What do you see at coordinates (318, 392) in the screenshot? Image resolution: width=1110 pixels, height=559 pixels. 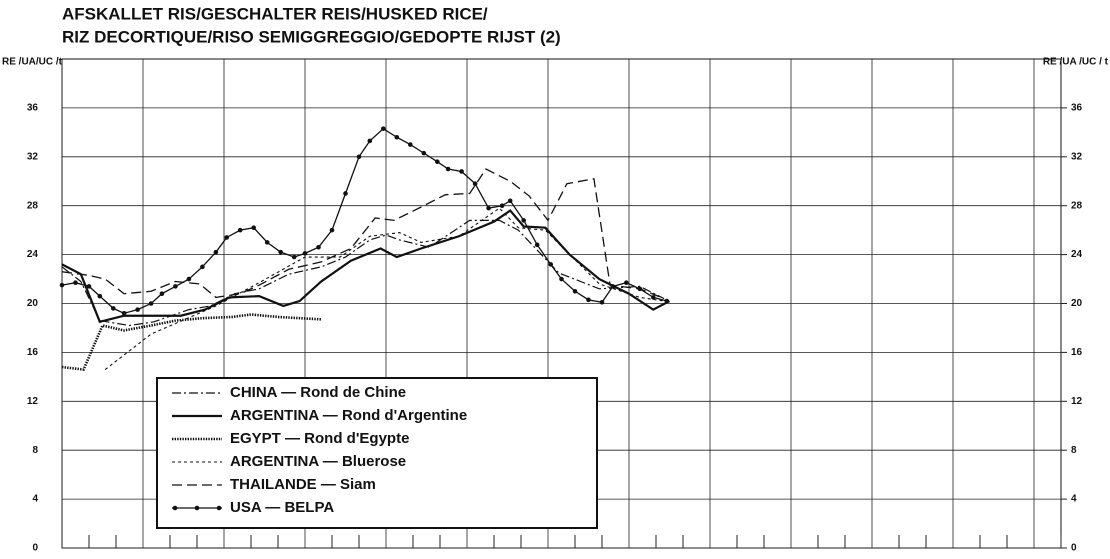 I see `legend-label: CHINA — Rond de Chine` at bounding box center [318, 392].